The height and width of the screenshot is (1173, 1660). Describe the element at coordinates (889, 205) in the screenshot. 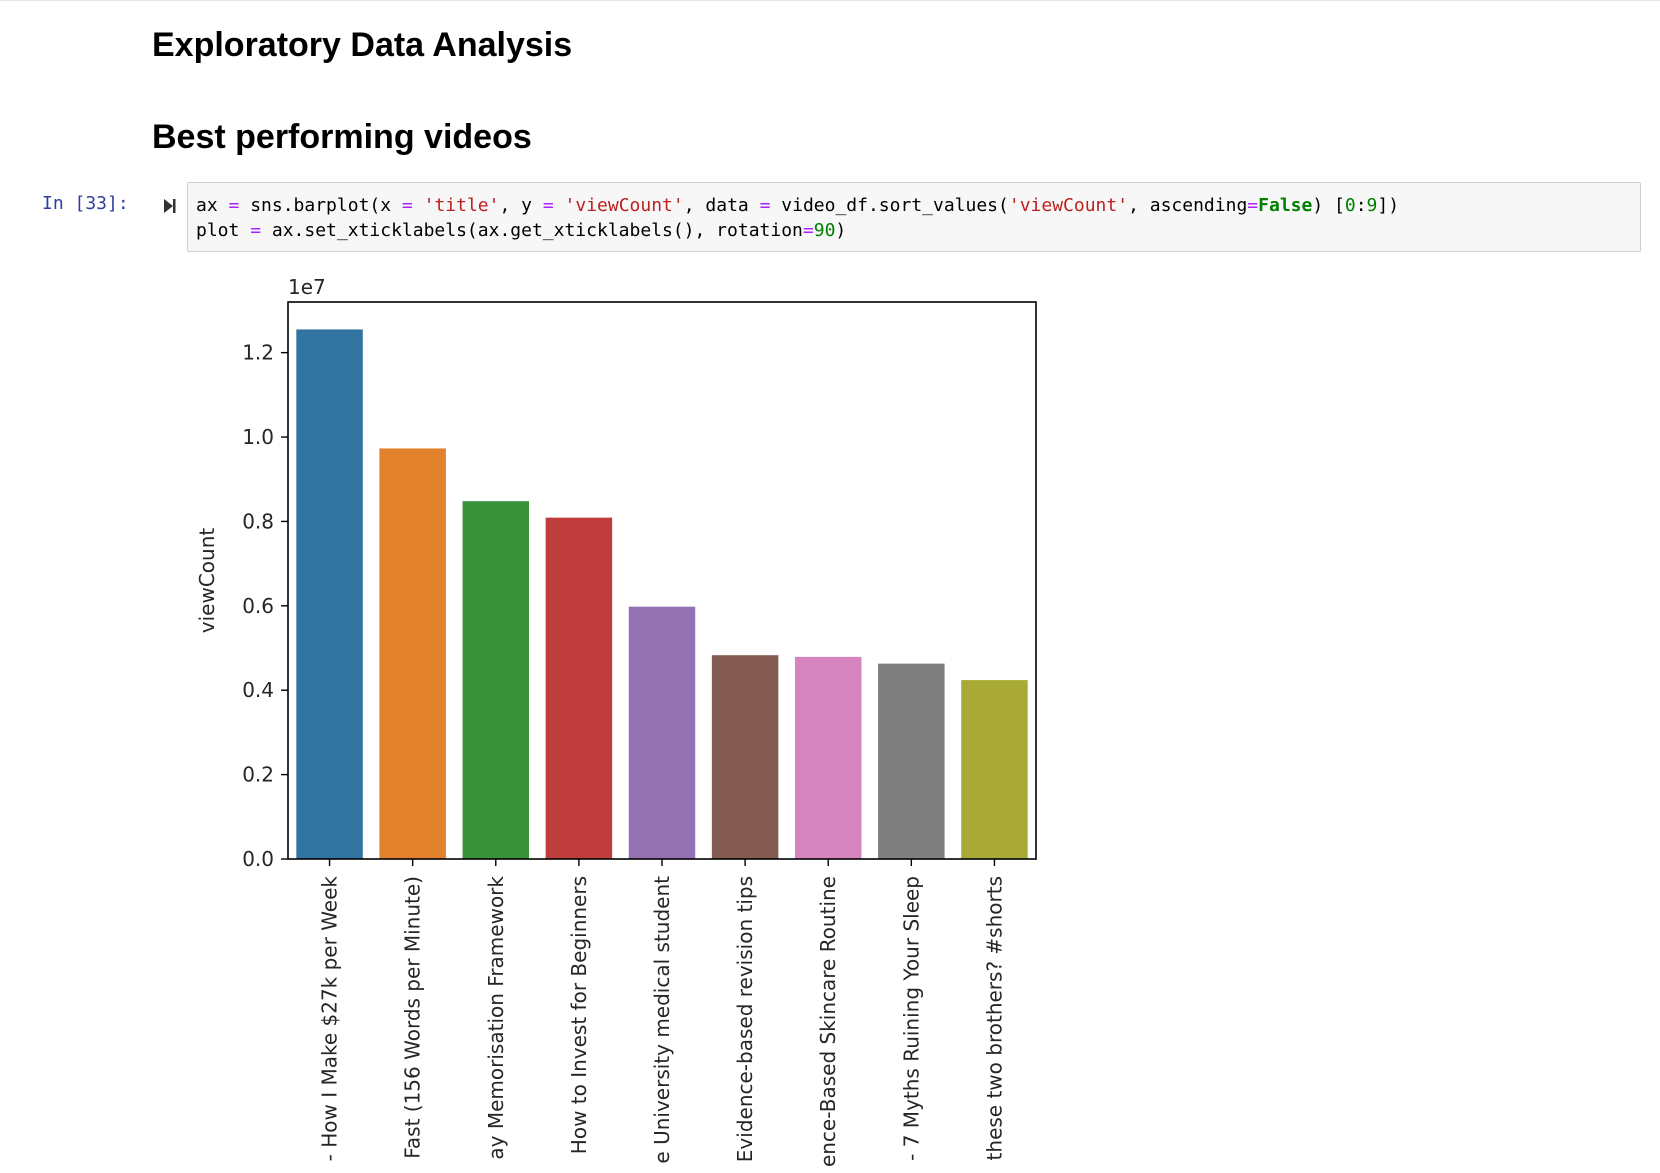

I see `line1-token: video_df.sort_values(` at that location.